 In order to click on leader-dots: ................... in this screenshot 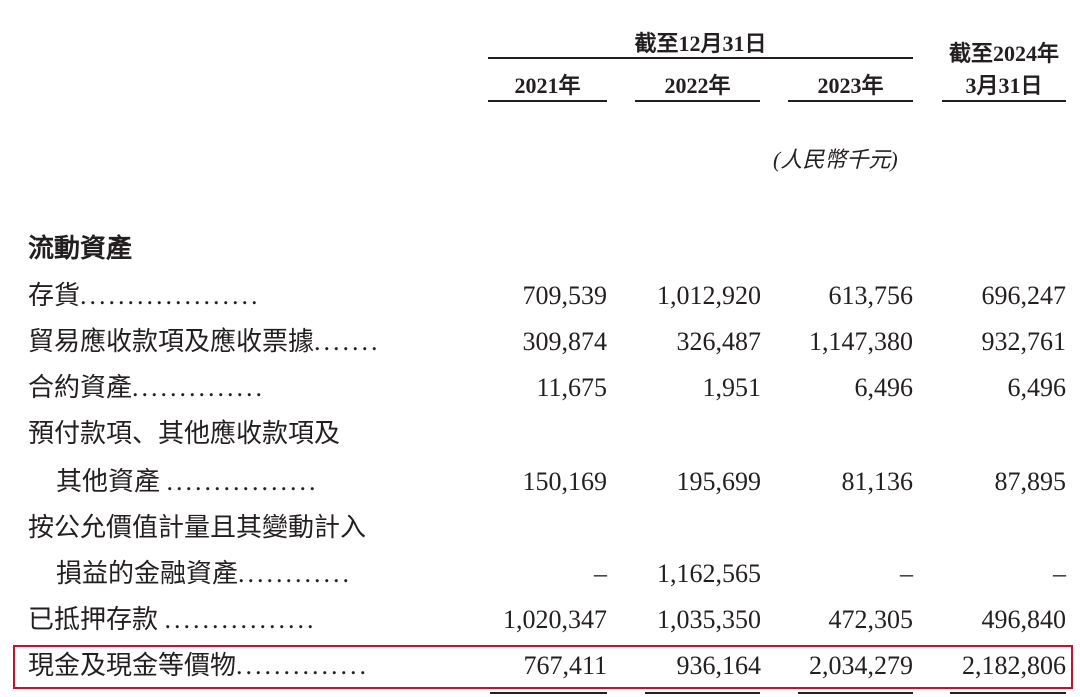, I will do `click(170, 295)`.